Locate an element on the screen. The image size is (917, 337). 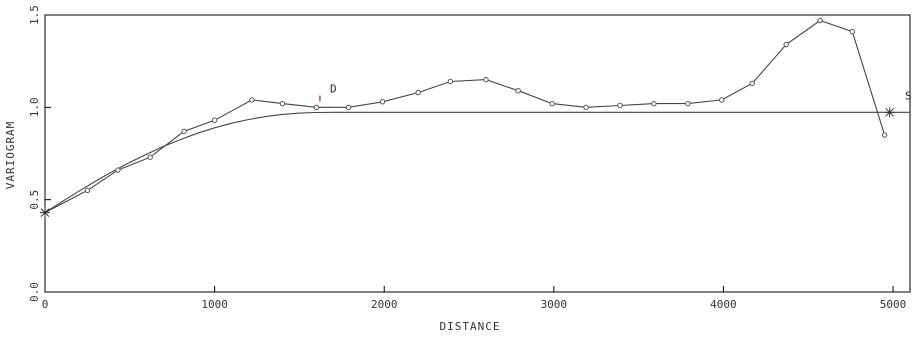
y-axis-title: VARIOGRAM is located at coordinates (10, 155).